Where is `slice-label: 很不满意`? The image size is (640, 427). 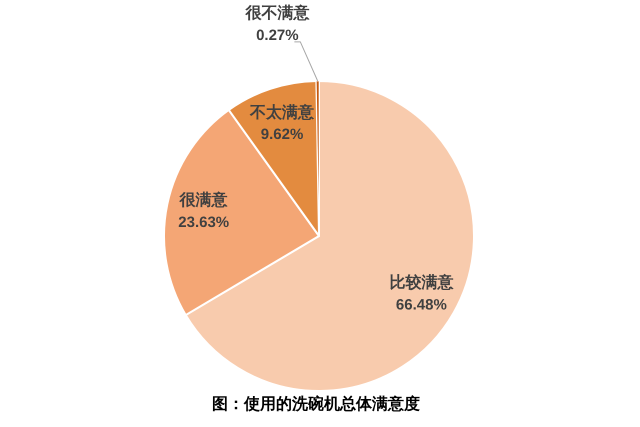 slice-label: 很不满意 is located at coordinates (277, 13).